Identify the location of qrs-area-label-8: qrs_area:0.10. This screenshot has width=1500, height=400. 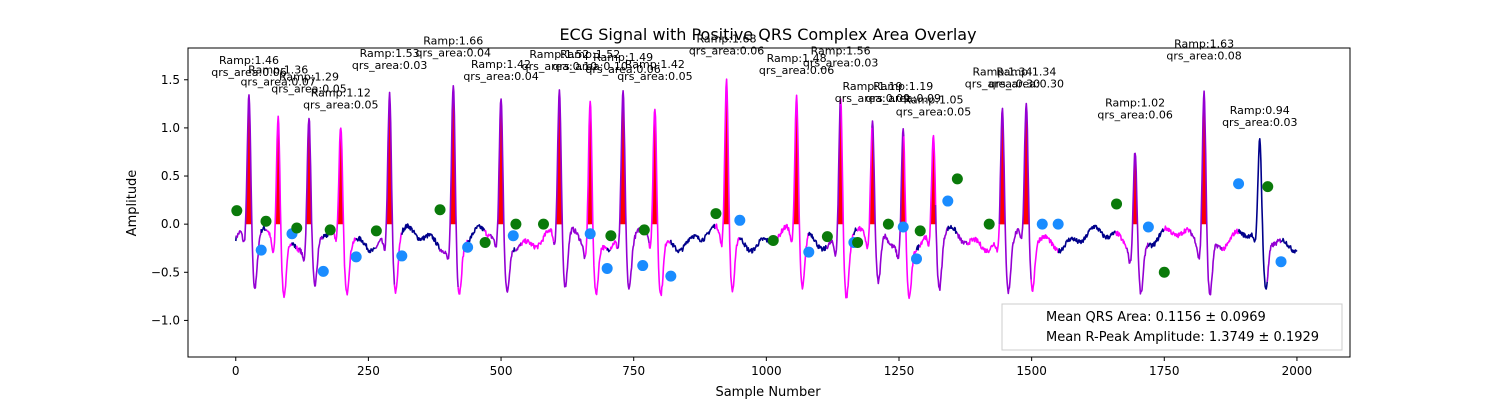
(589, 66).